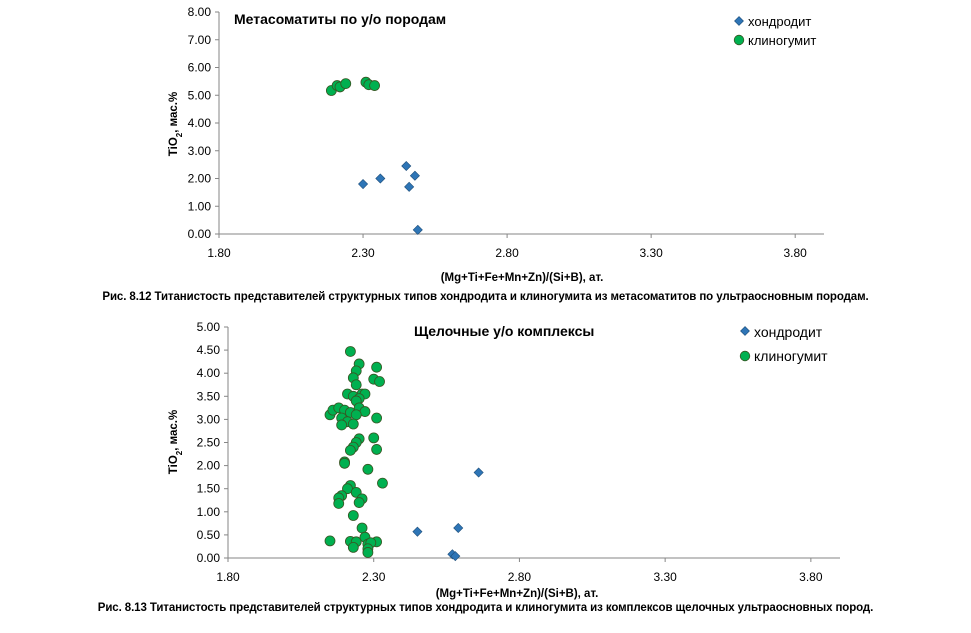  What do you see at coordinates (745, 331) in the screenshot?
I see `chart-2-legend-marker-chondrodite` at bounding box center [745, 331].